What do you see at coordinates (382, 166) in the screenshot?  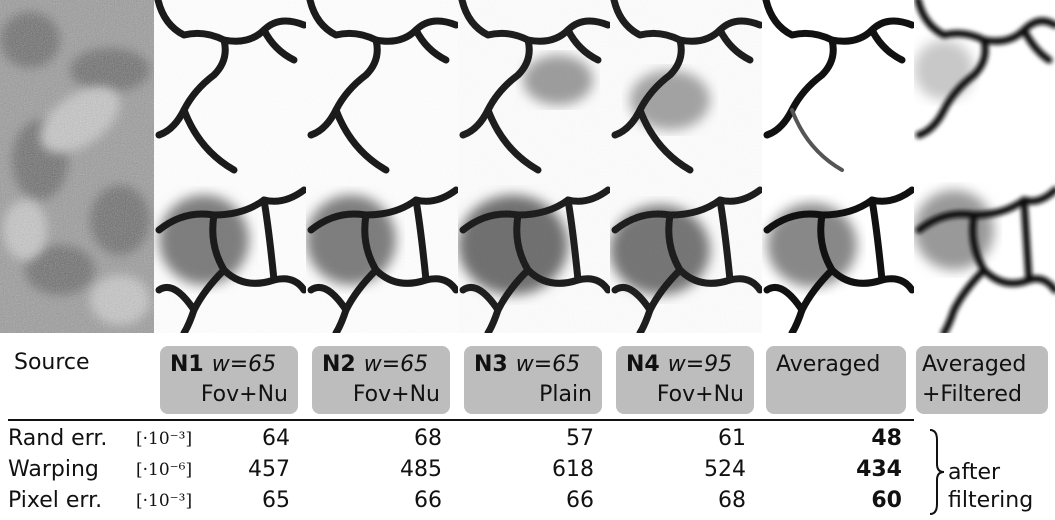 I see `n2-segmentation-image` at bounding box center [382, 166].